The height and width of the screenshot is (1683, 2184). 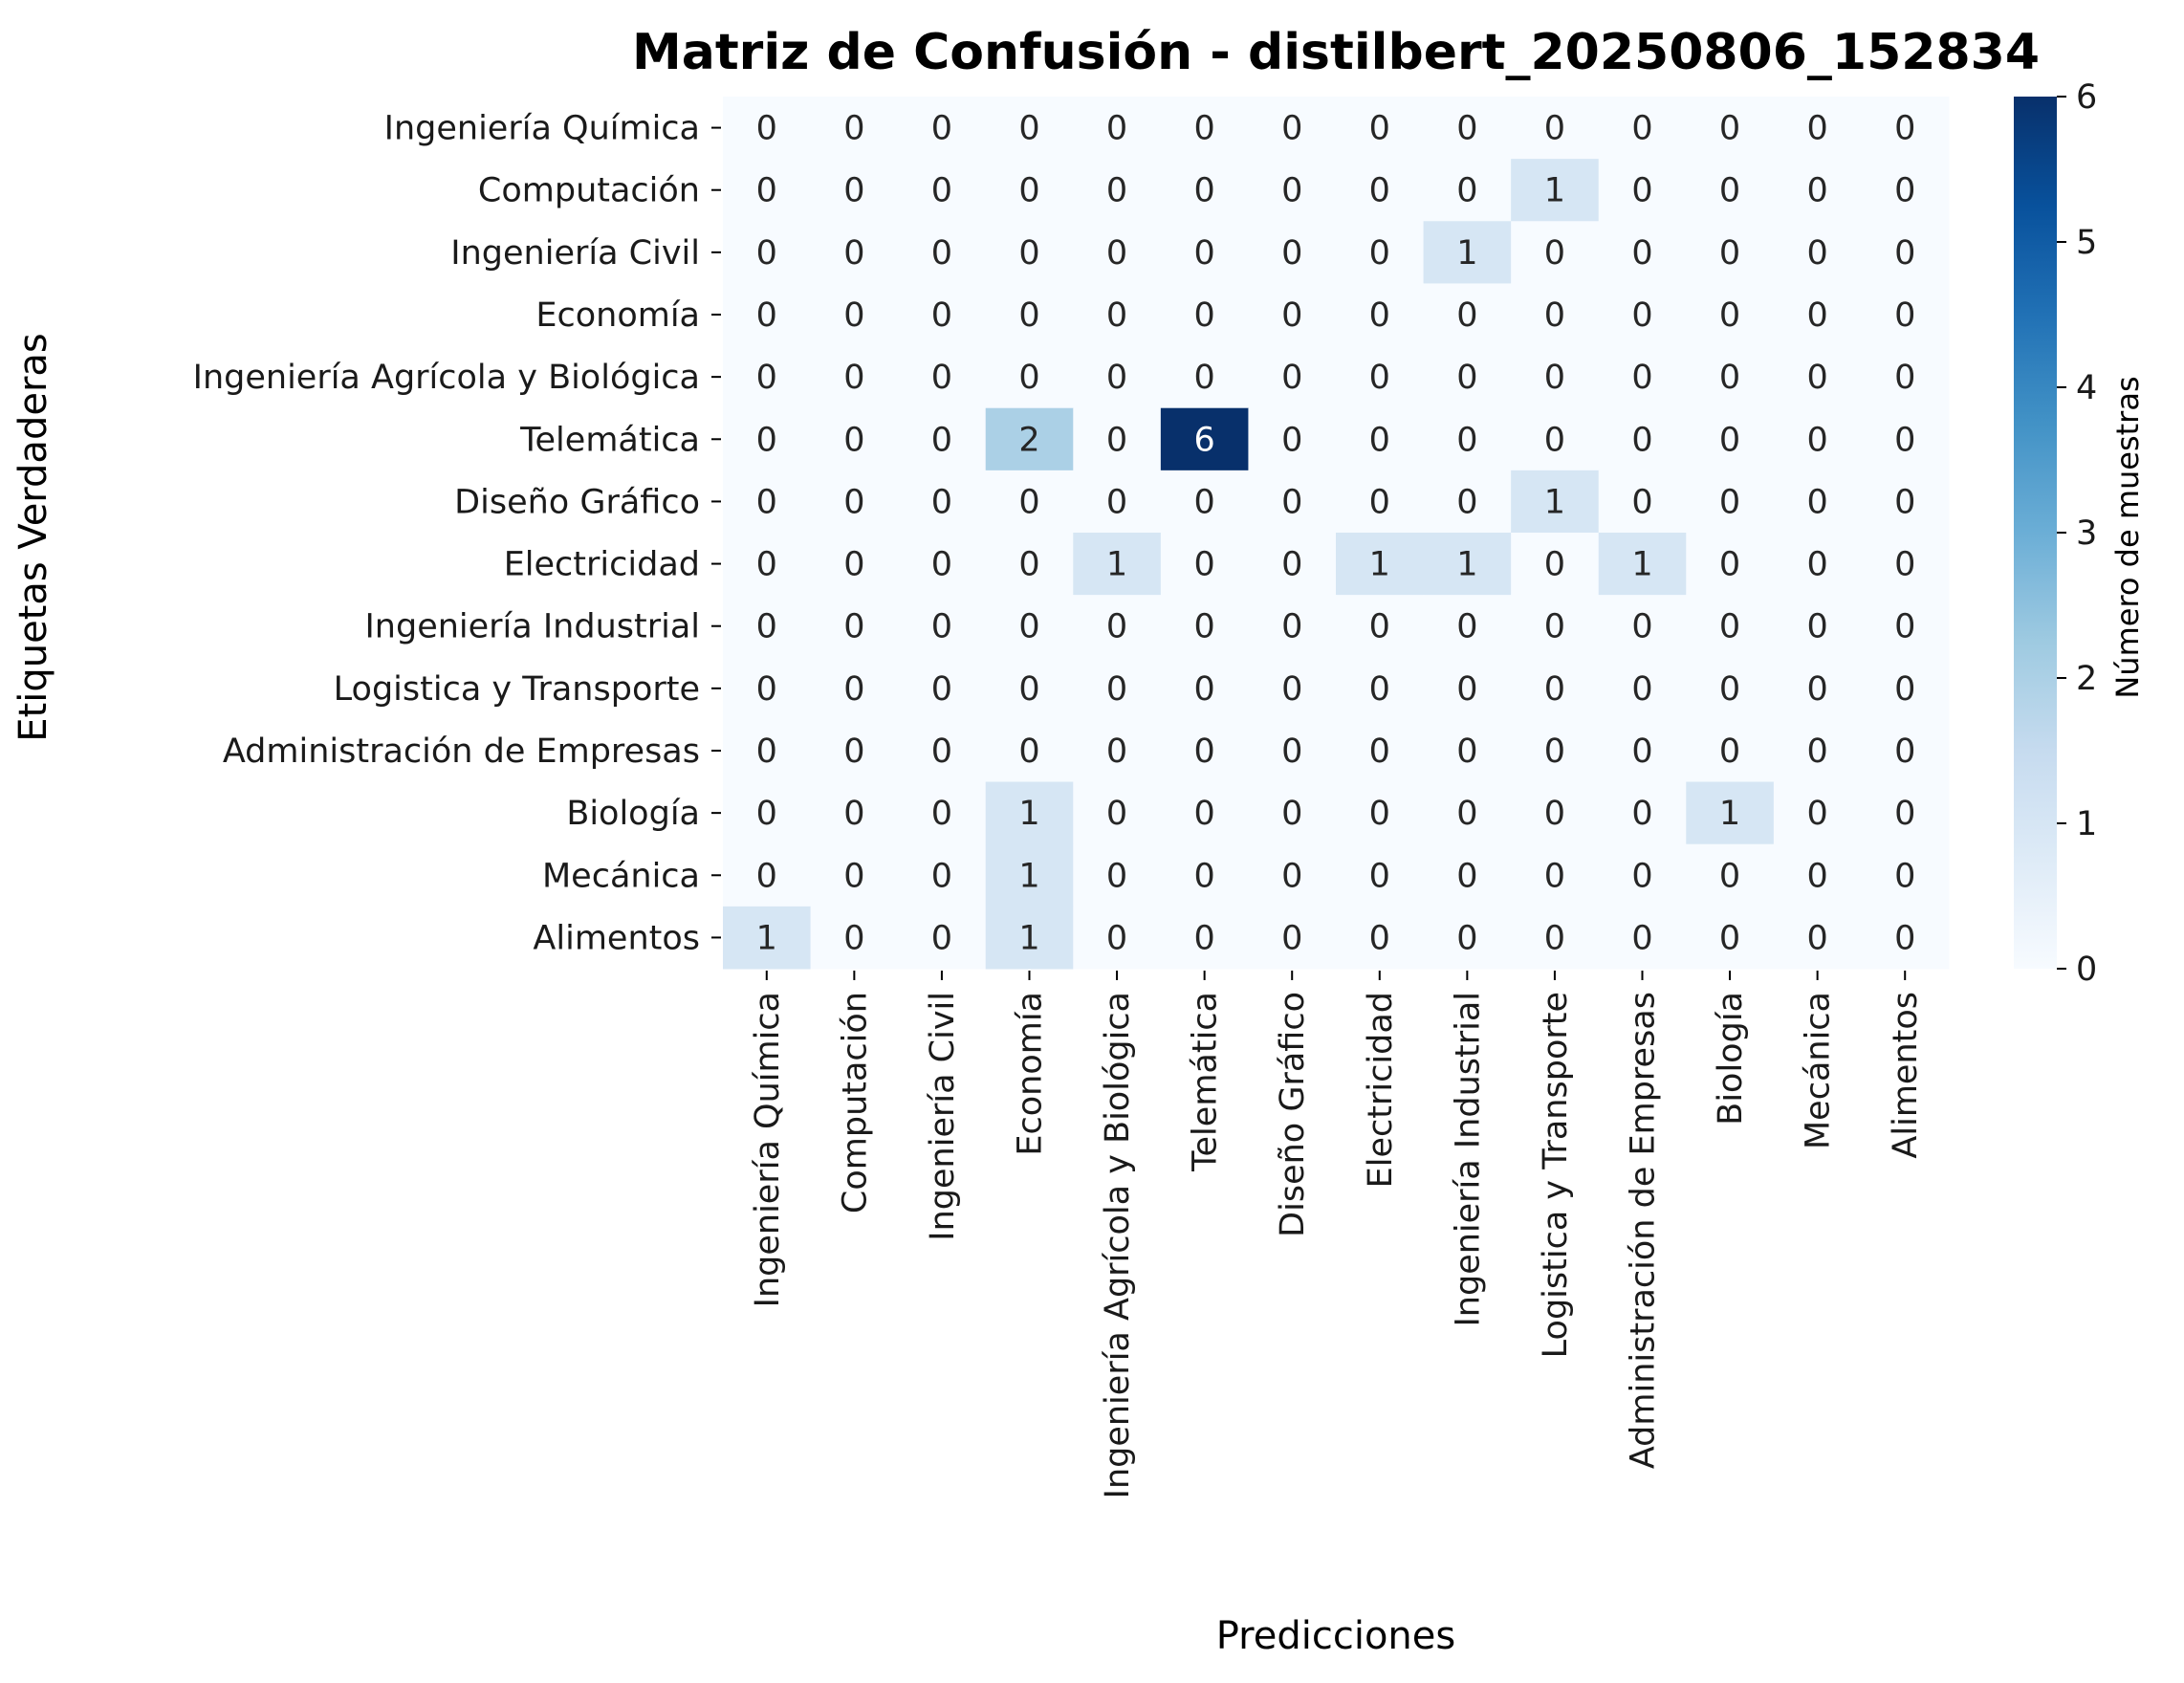 What do you see at coordinates (1641, 316) in the screenshot?
I see `cell-value-r3-c10: 0` at bounding box center [1641, 316].